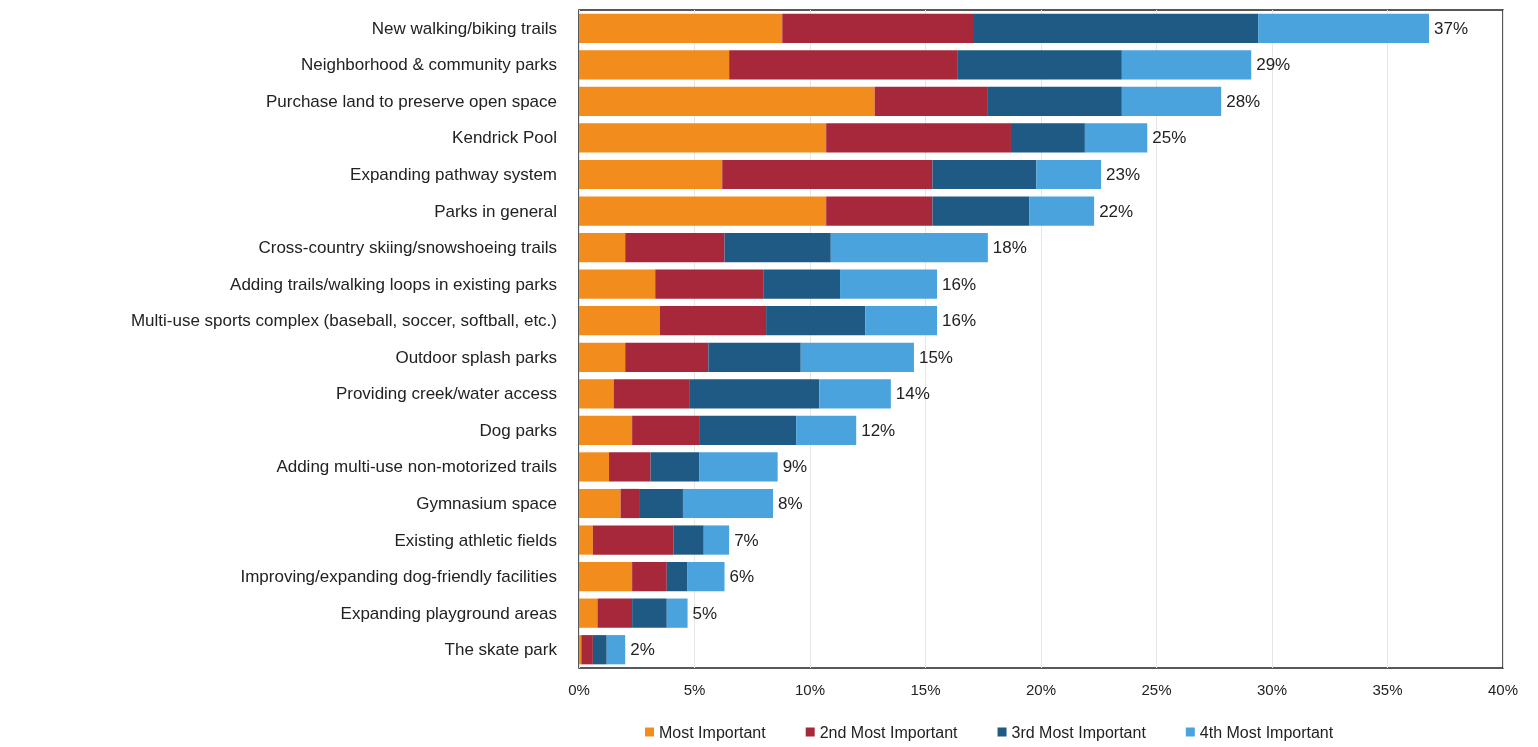 Image resolution: width=1538 pixels, height=747 pixels. Describe the element at coordinates (486, 503) in the screenshot. I see `y-tick-label: Gymnasium space` at that location.